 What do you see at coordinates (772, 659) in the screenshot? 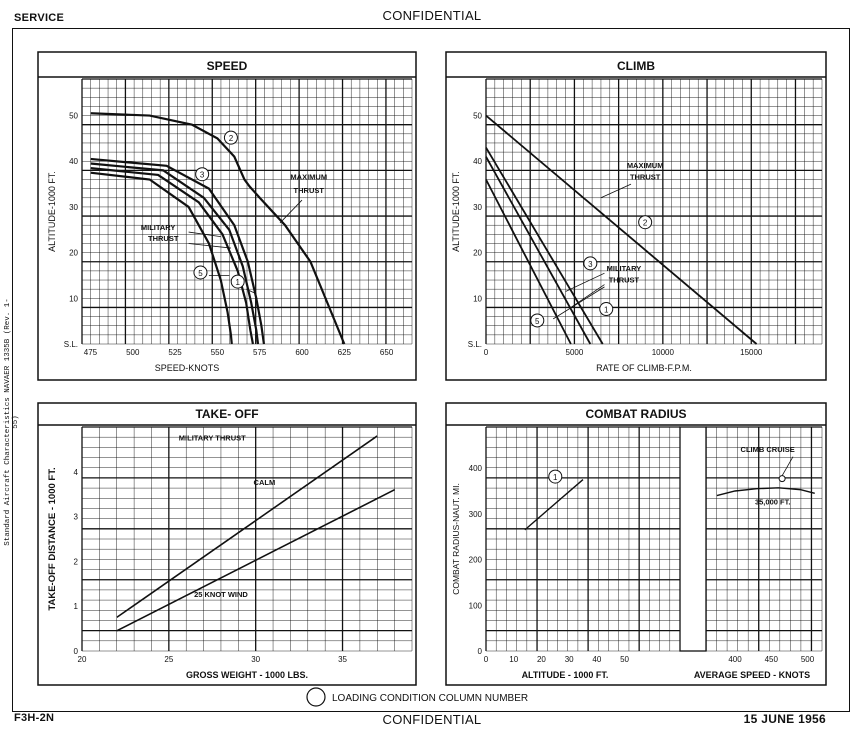
I see `x2-tick-label: 450` at bounding box center [772, 659].